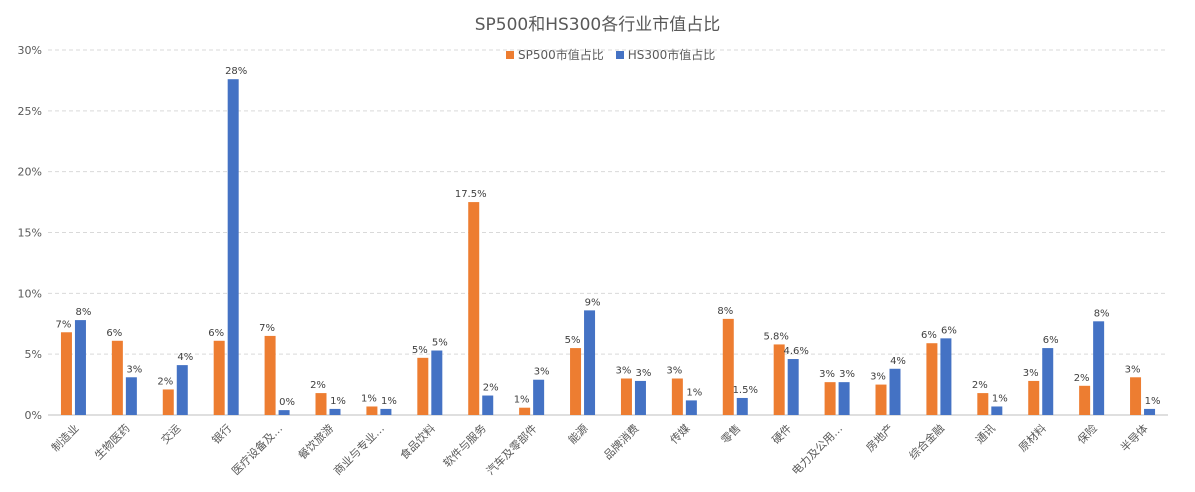 The height and width of the screenshot is (492, 1195). Describe the element at coordinates (511, 449) in the screenshot. I see `x-tick-label: 汽车及零部件` at that location.